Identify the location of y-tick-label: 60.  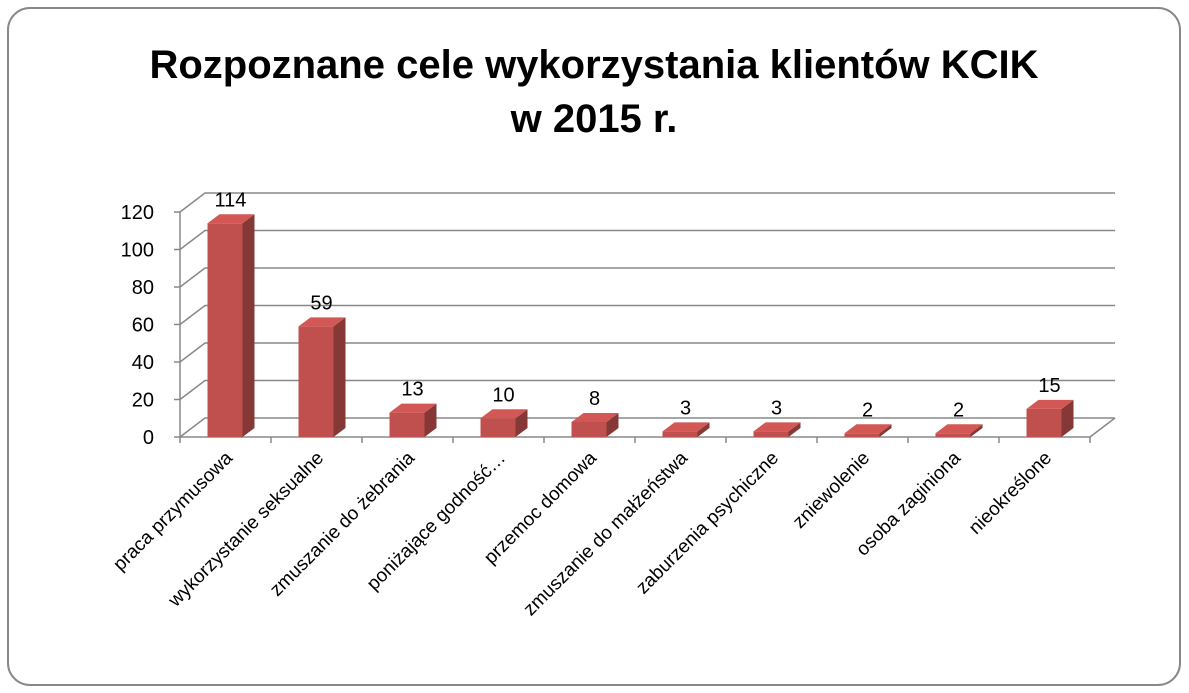
(143, 326).